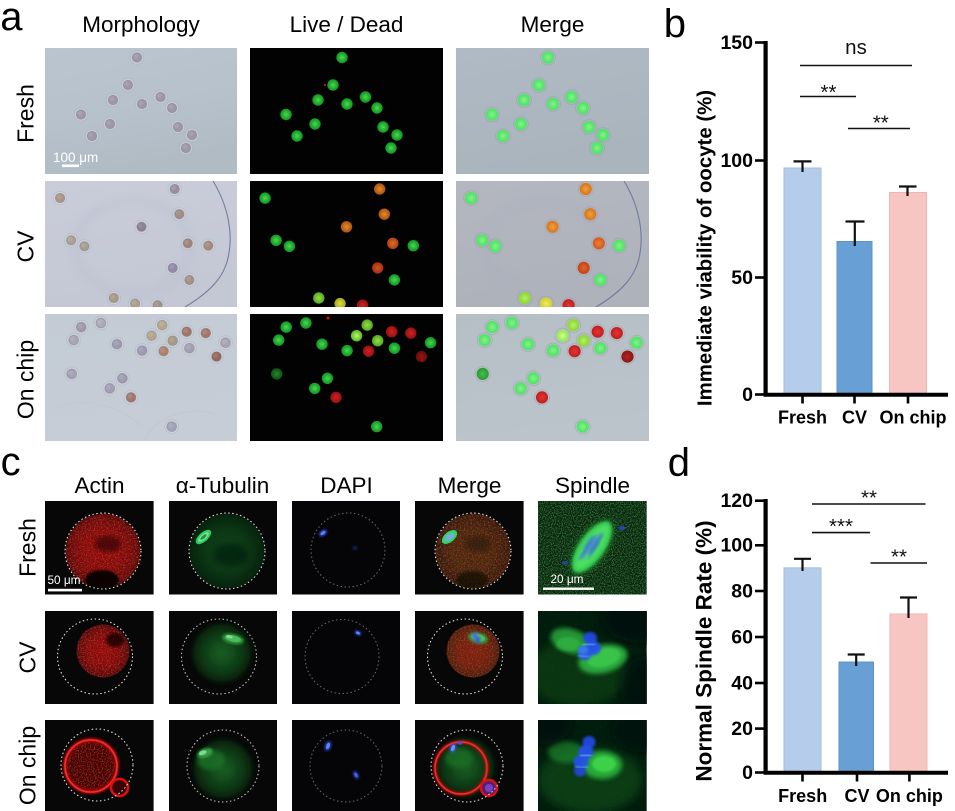 This screenshot has height=811, width=955. What do you see at coordinates (742, 637) in the screenshot?
I see `svg-text: 60` at bounding box center [742, 637].